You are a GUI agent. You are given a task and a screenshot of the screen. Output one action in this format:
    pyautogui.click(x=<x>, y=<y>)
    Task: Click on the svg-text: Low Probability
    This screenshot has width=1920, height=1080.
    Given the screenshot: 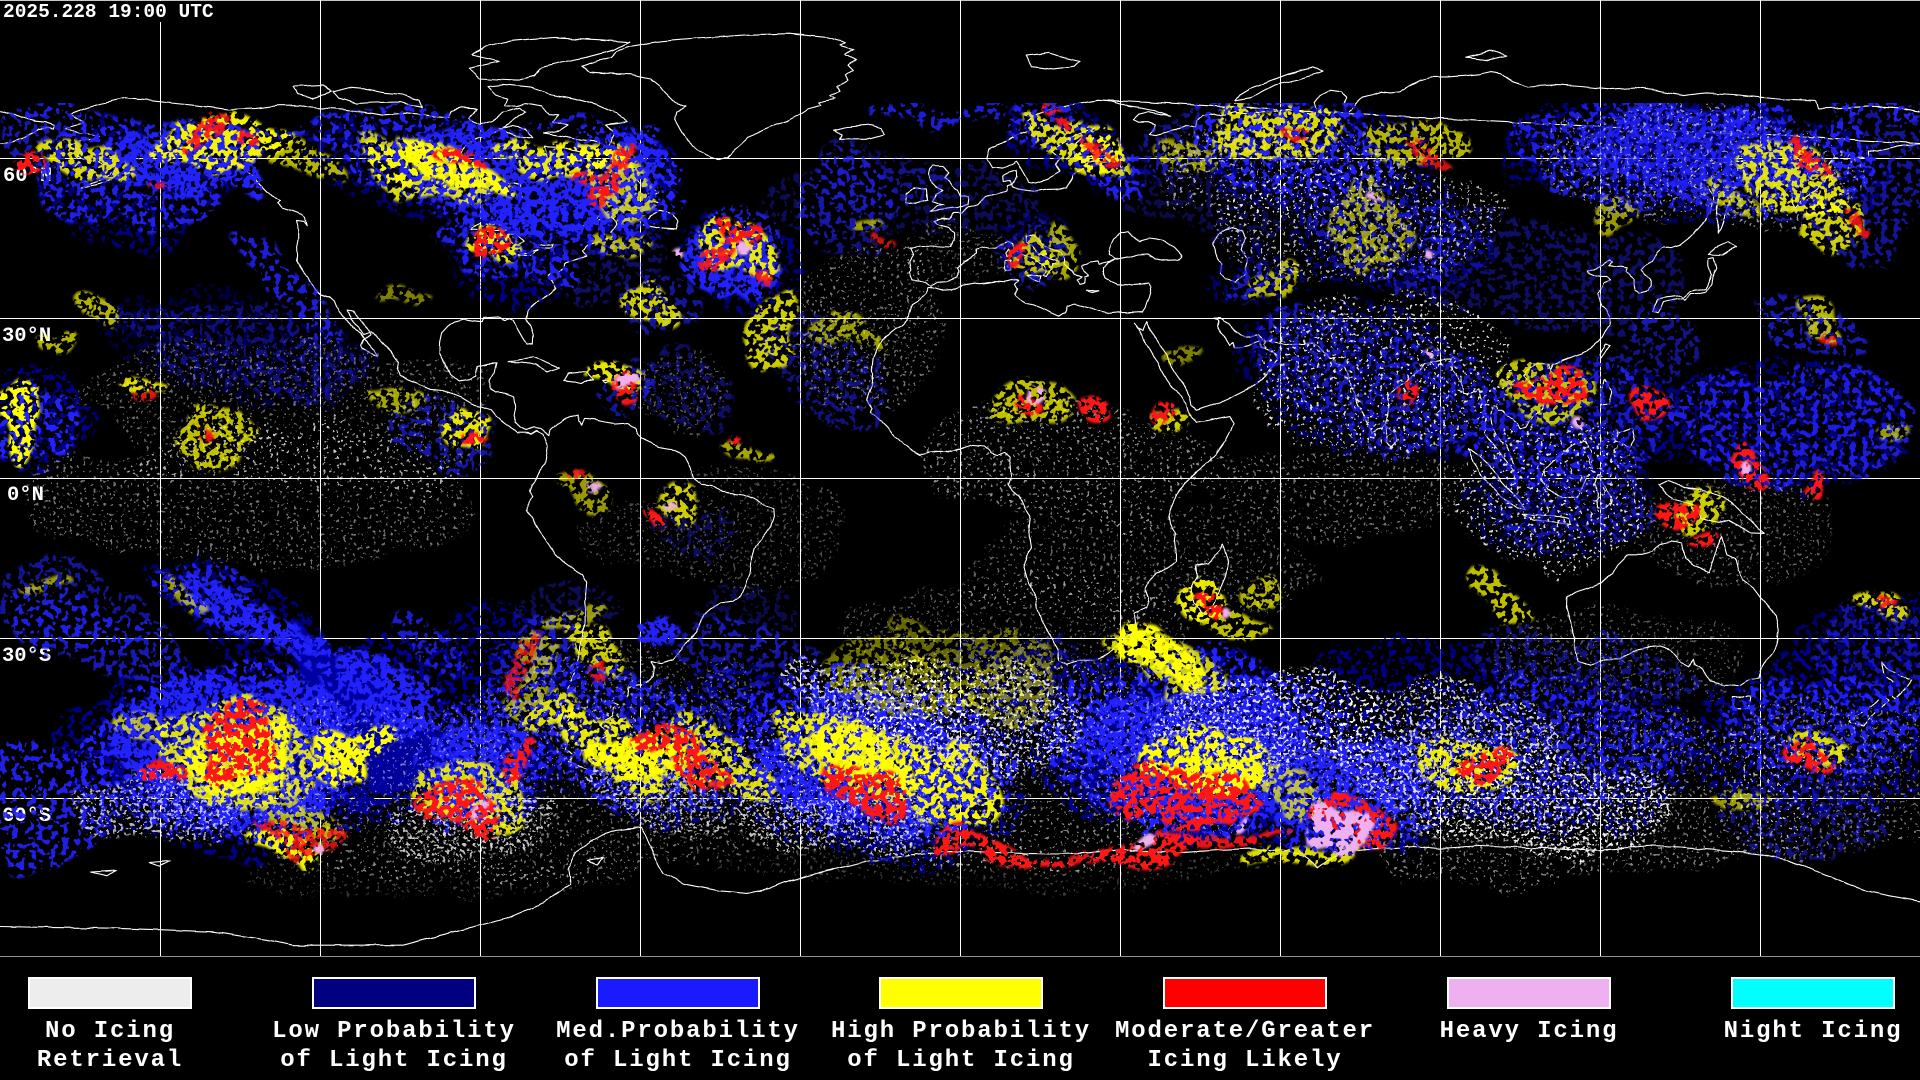 What is the action you would take?
    pyautogui.click(x=394, y=1031)
    